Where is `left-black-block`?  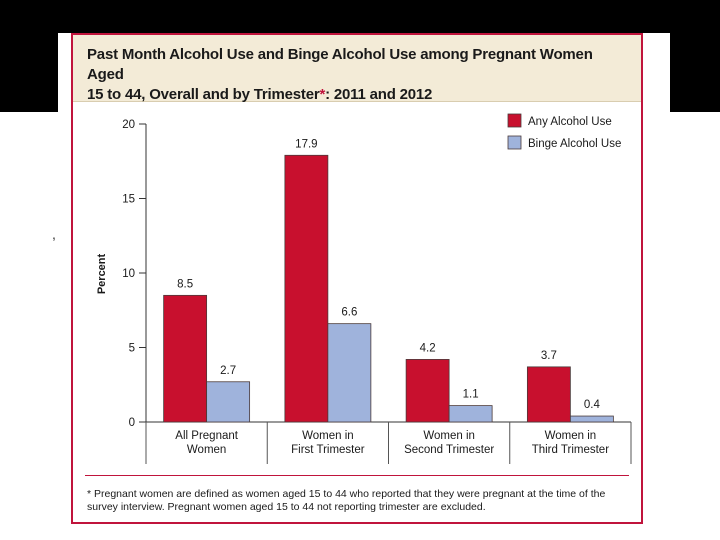 left-black-block is located at coordinates (29, 56).